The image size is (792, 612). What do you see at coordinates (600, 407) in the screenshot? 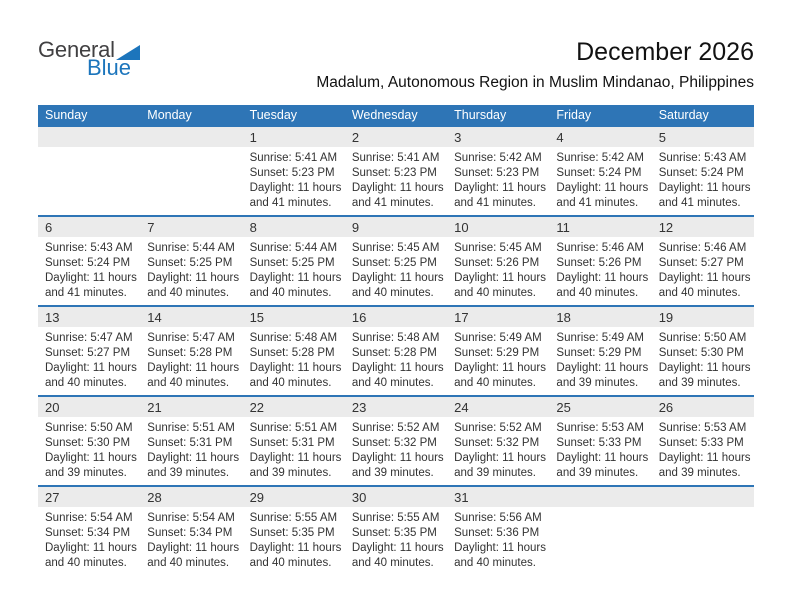
I see `day-number: 25` at bounding box center [600, 407].